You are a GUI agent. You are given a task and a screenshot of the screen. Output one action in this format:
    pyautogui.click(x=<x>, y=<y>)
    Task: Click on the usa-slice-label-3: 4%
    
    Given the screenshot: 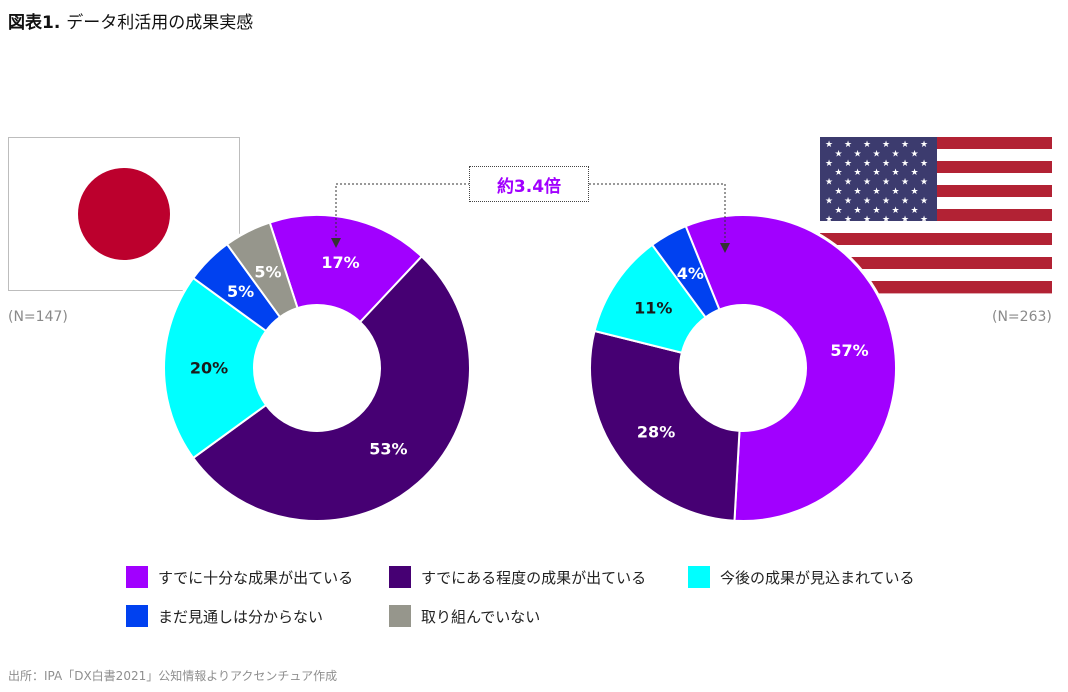 What is the action you would take?
    pyautogui.click(x=690, y=273)
    